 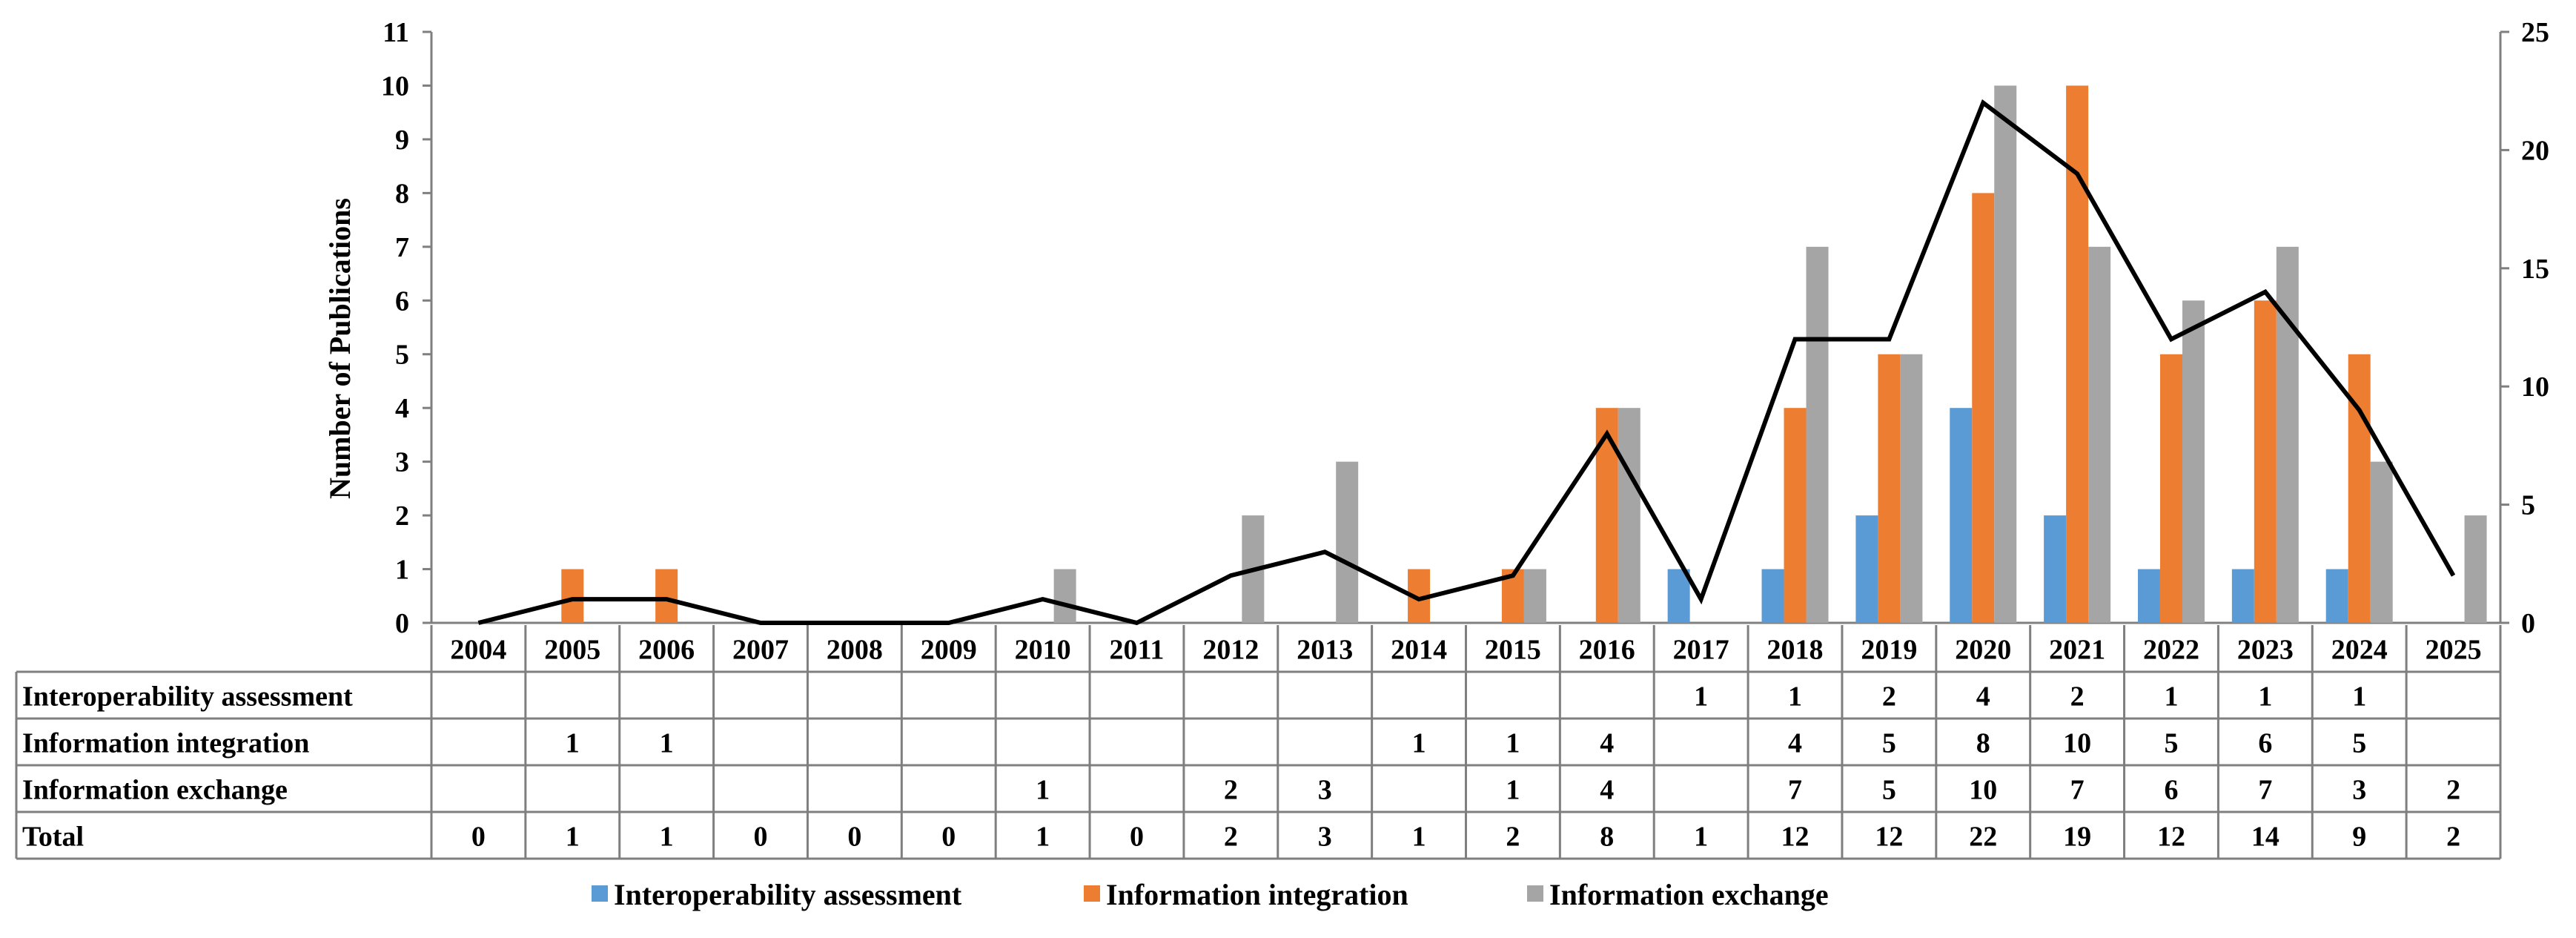 I want to click on y-tick-label: 5, so click(x=402, y=356).